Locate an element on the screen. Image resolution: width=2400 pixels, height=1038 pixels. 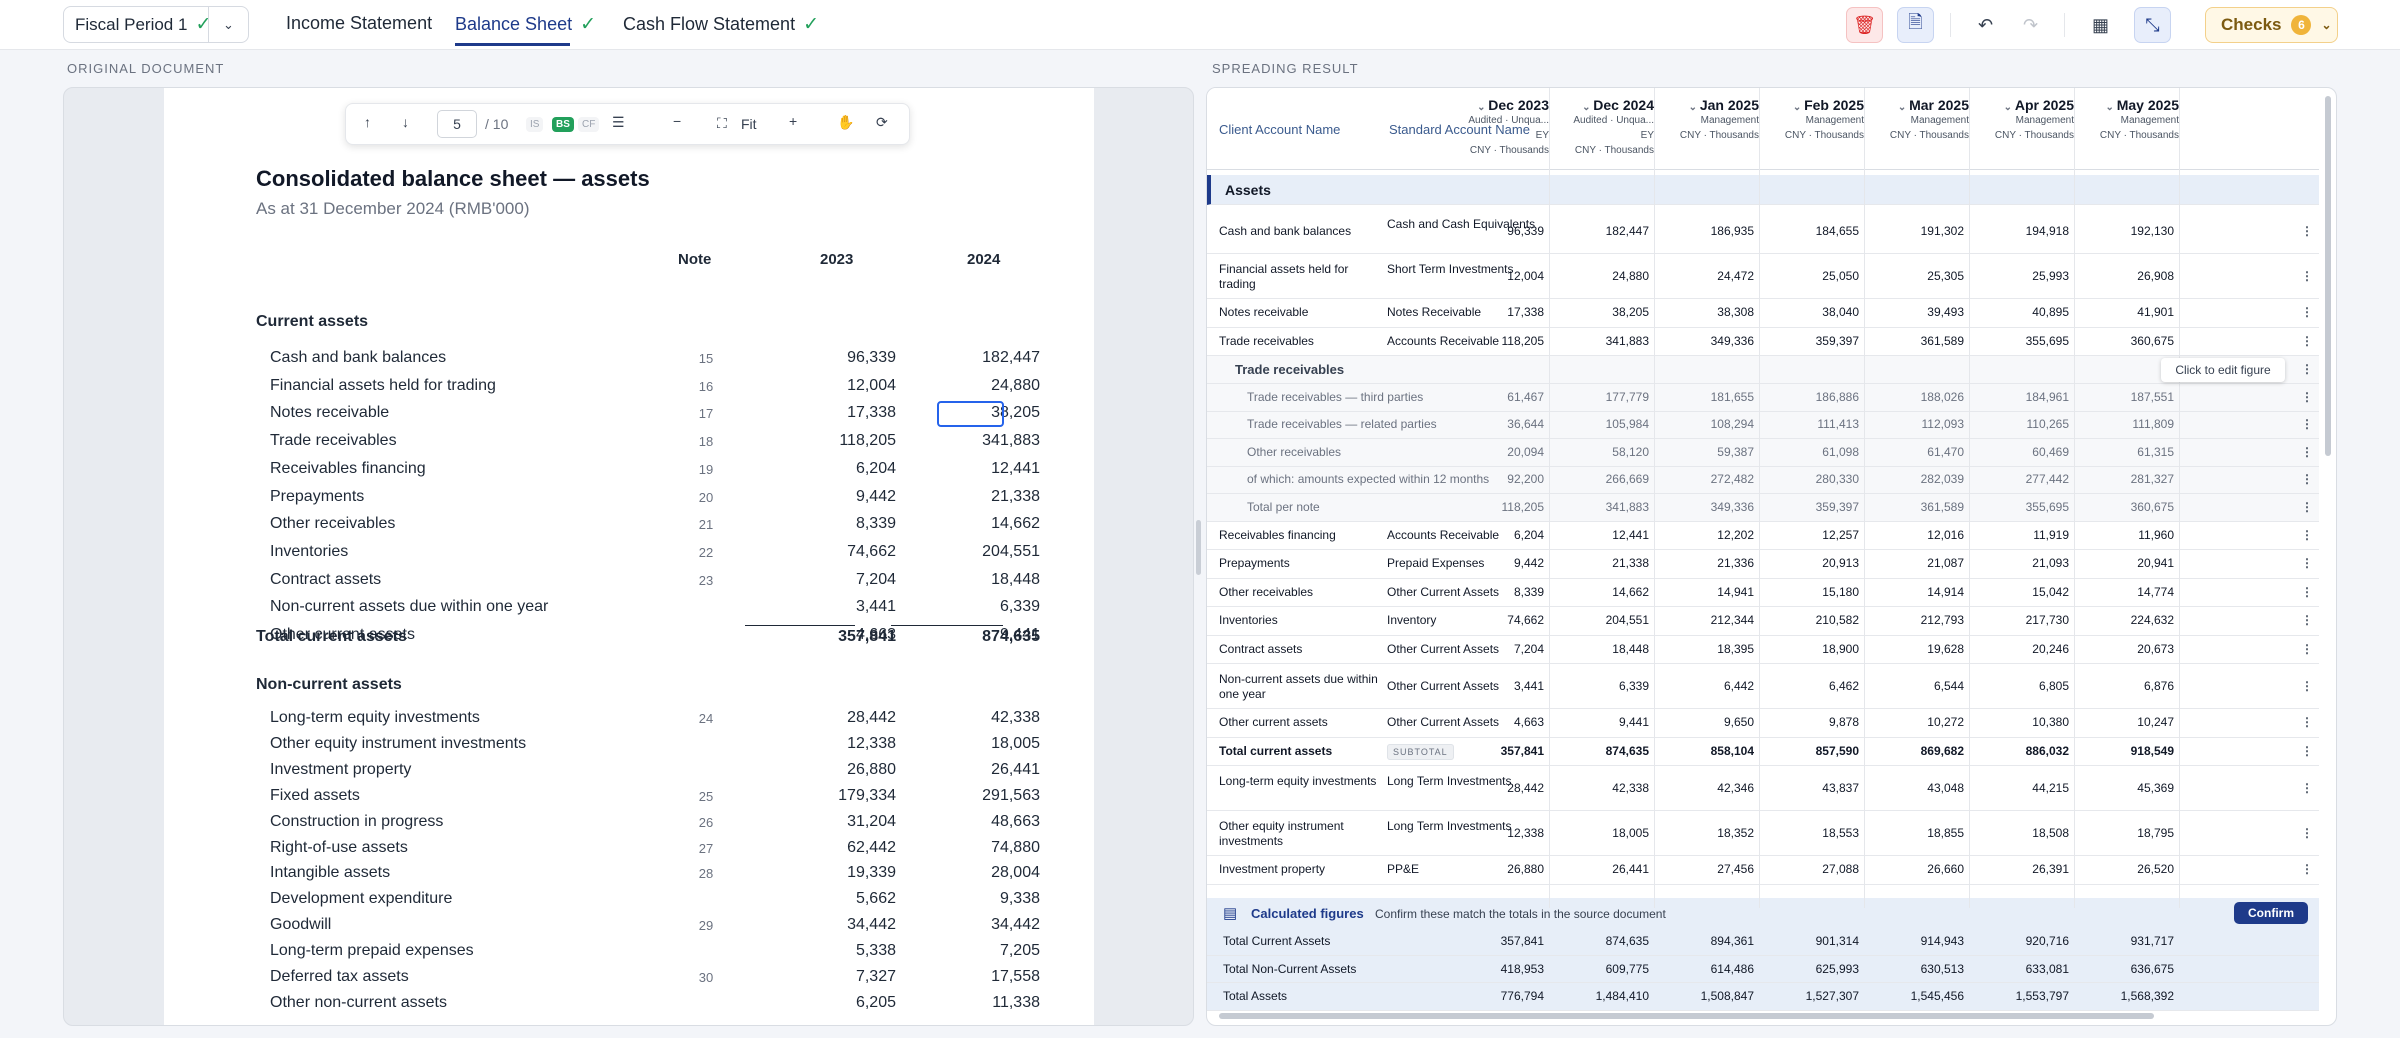
period-value: 38,040 is located at coordinates (1840, 312).